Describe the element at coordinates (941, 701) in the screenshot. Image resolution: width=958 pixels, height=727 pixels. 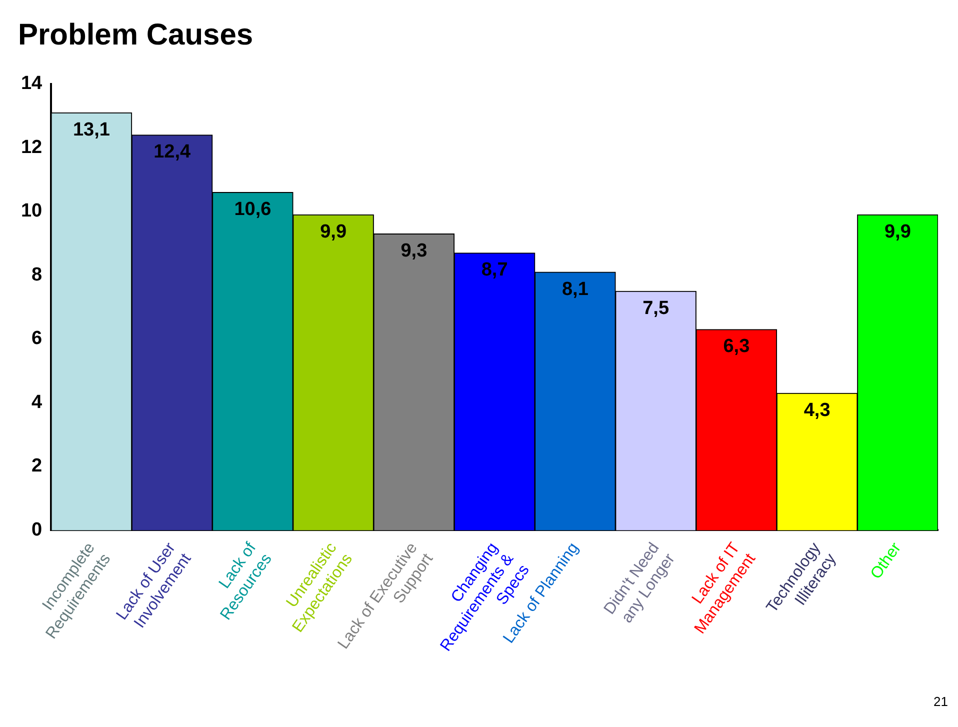
I see `text: 21` at that location.